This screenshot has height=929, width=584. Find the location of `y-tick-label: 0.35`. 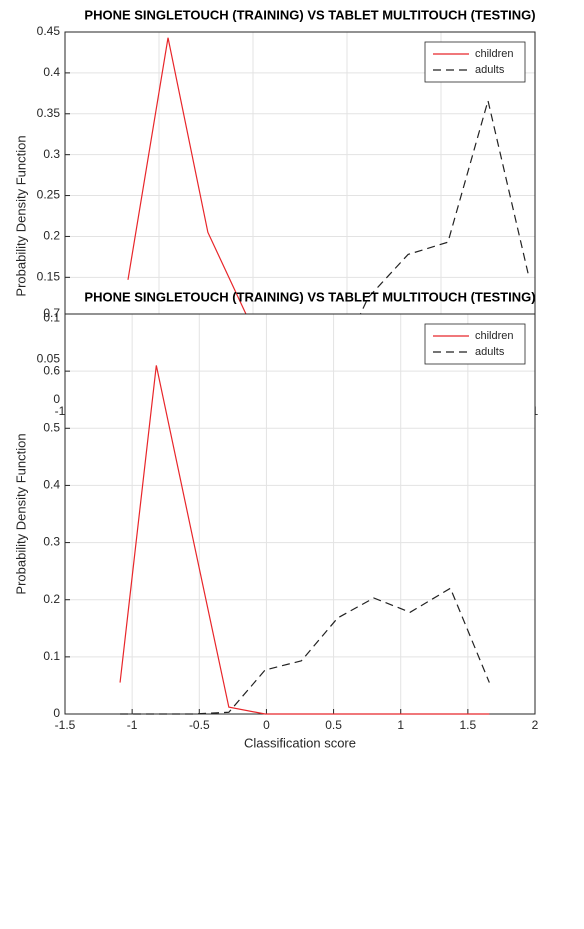

y-tick-label: 0.35 is located at coordinates (49, 113).